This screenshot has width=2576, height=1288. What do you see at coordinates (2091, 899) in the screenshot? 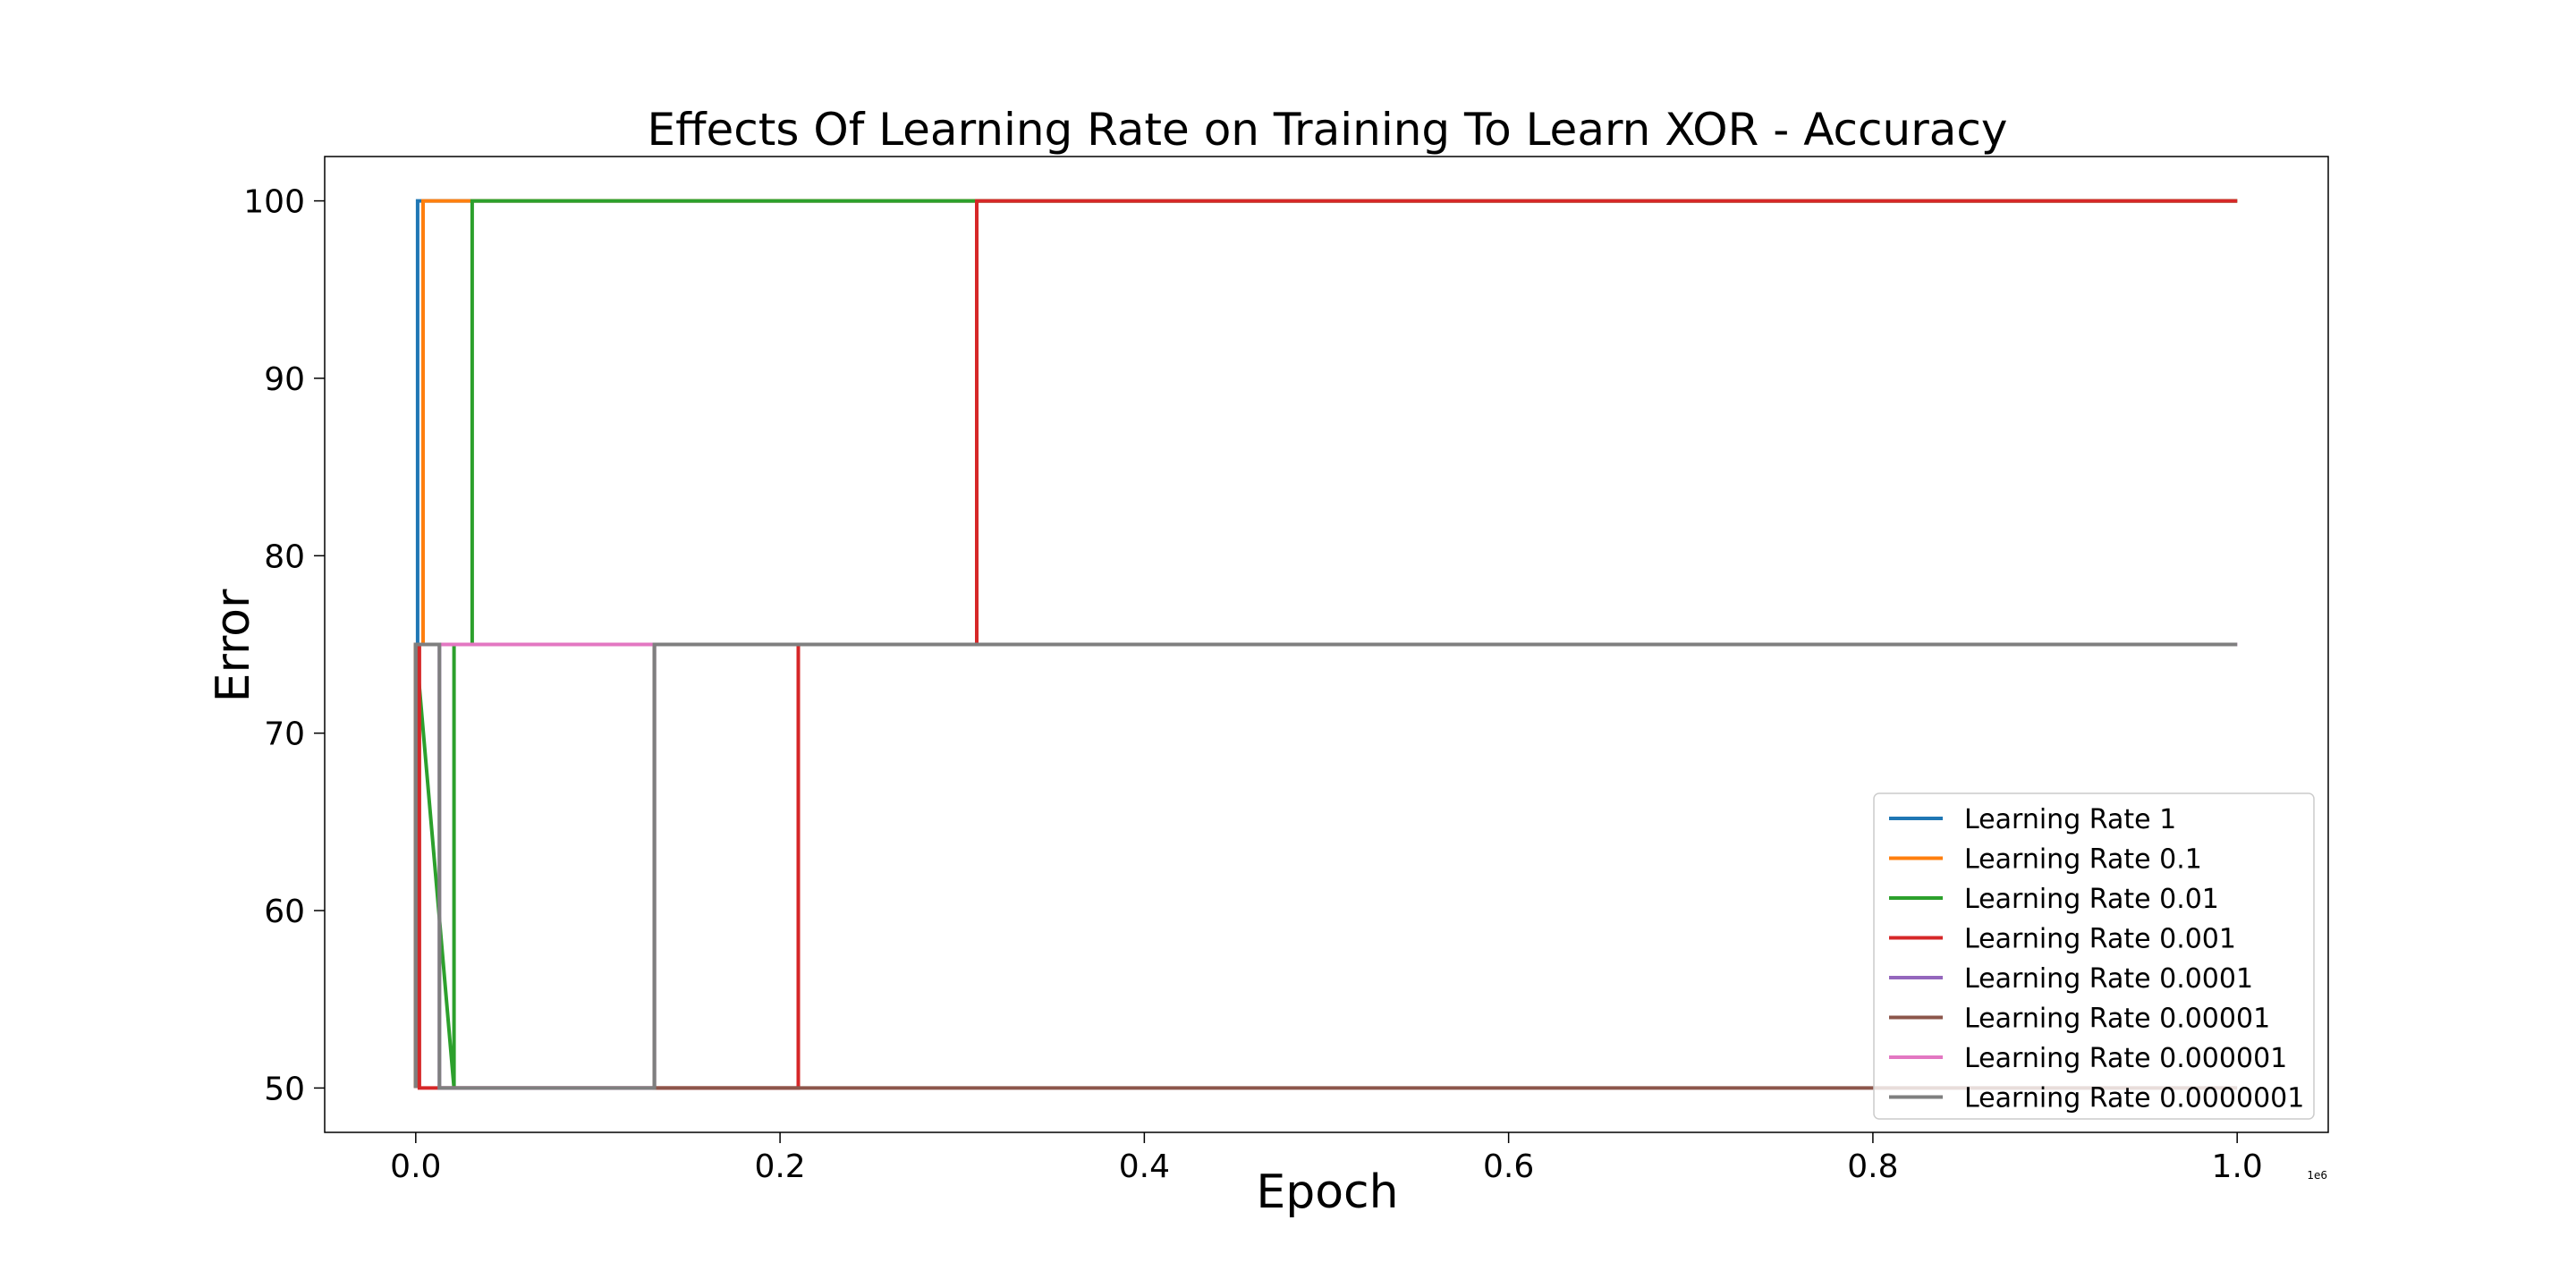
I see `legend-label: Learning Rate 0.01` at bounding box center [2091, 899].